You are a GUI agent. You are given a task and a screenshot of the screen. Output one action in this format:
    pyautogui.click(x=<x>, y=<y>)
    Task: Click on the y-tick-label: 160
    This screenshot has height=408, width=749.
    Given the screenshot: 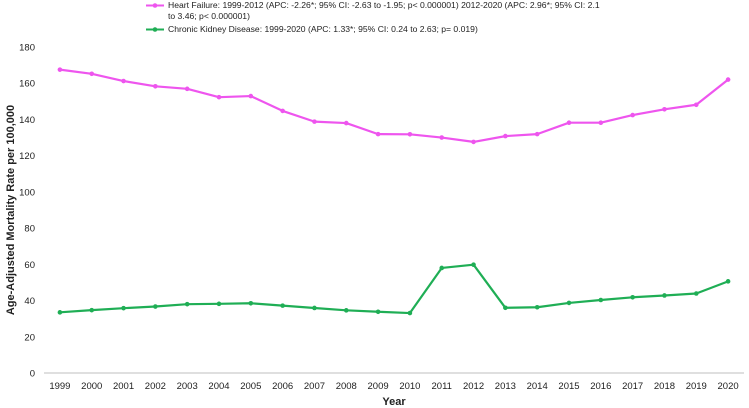 What is the action you would take?
    pyautogui.click(x=27, y=84)
    